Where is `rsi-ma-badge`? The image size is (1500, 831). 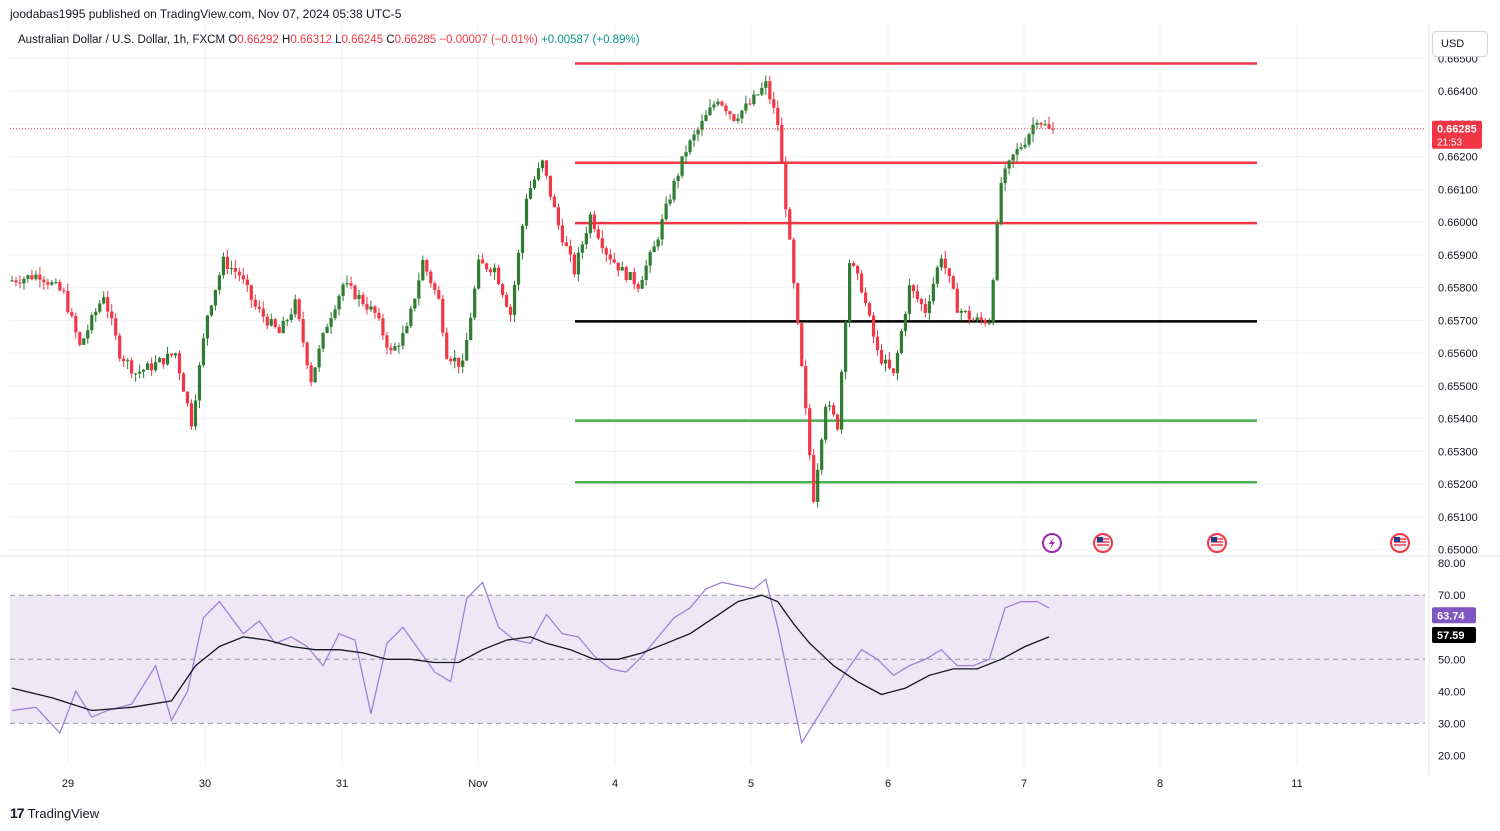 rsi-ma-badge is located at coordinates (1454, 634).